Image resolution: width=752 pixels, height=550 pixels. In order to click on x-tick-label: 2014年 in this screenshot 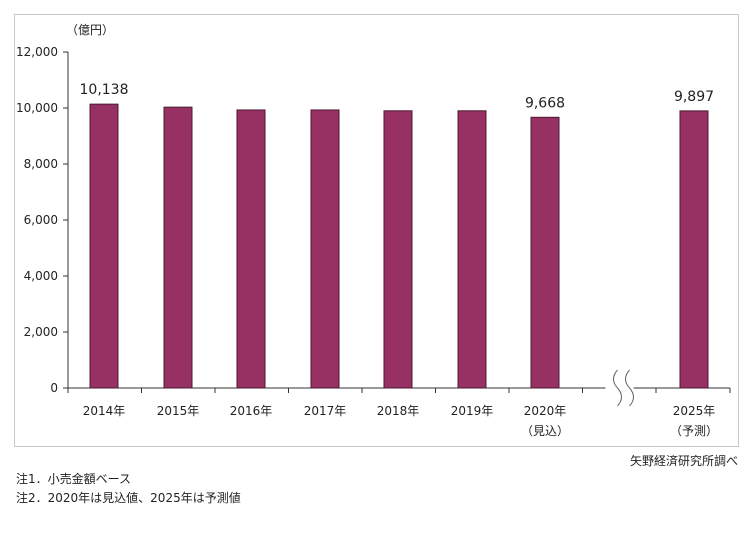, I will do `click(104, 411)`.